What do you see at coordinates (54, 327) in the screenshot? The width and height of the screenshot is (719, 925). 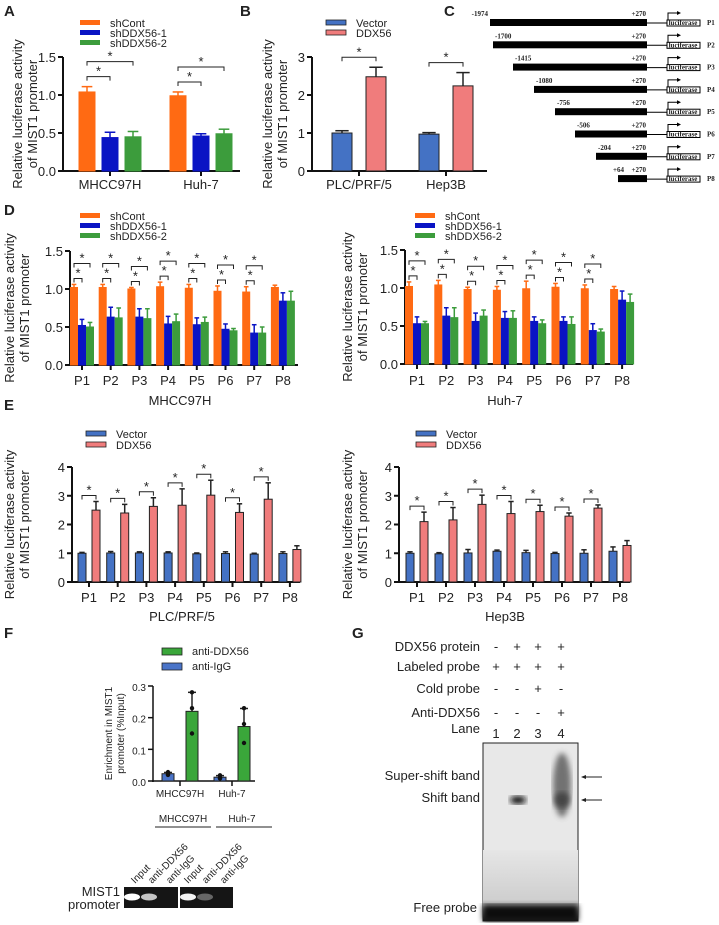 I see `y-tick-label: 0.5` at bounding box center [54, 327].